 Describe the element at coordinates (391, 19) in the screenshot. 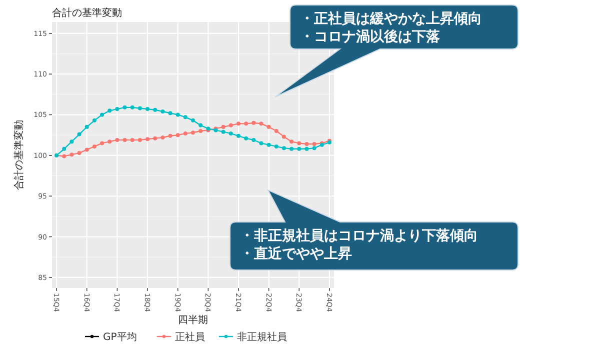

I see `annotation: ・正社員は緩やかな上昇傾向` at that location.